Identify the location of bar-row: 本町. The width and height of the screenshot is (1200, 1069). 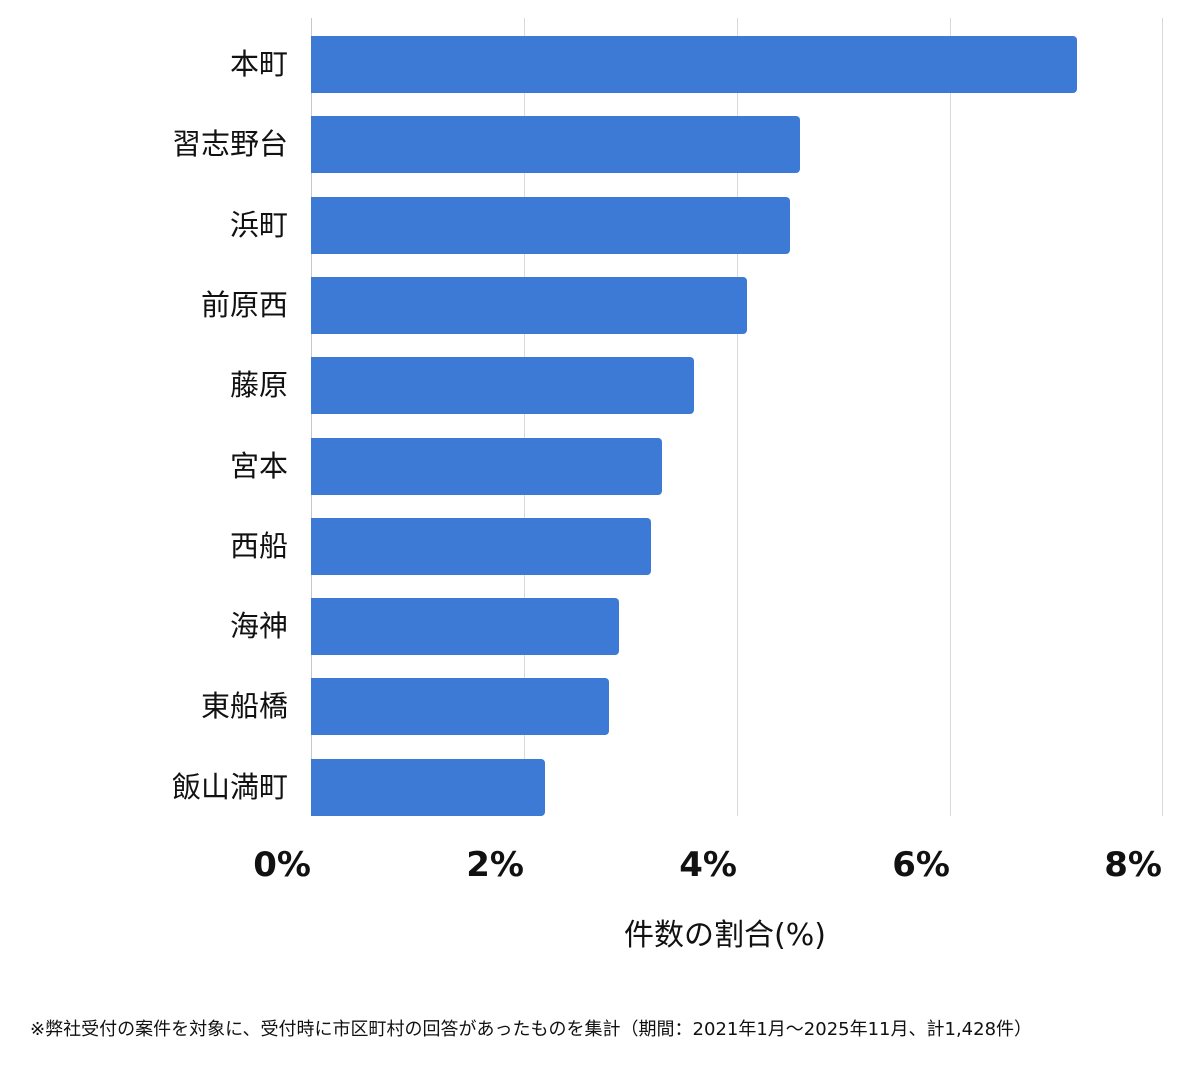
(600, 64).